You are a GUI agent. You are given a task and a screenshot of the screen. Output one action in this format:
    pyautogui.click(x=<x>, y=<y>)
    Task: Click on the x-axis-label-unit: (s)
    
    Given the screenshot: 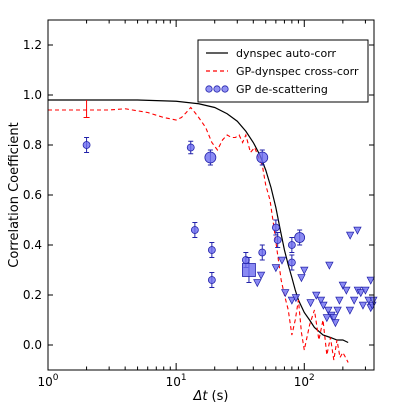 What is the action you would take?
    pyautogui.click(x=220, y=396)
    